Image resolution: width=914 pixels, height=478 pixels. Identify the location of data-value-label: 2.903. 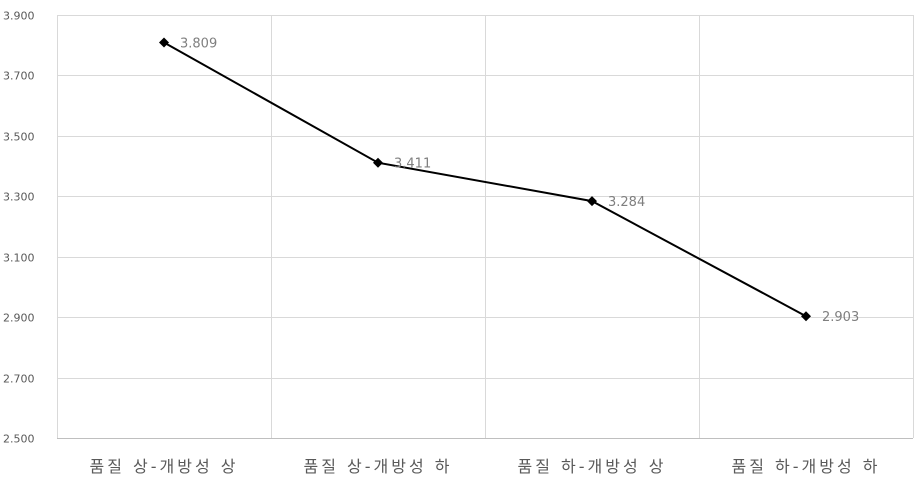
(840, 317).